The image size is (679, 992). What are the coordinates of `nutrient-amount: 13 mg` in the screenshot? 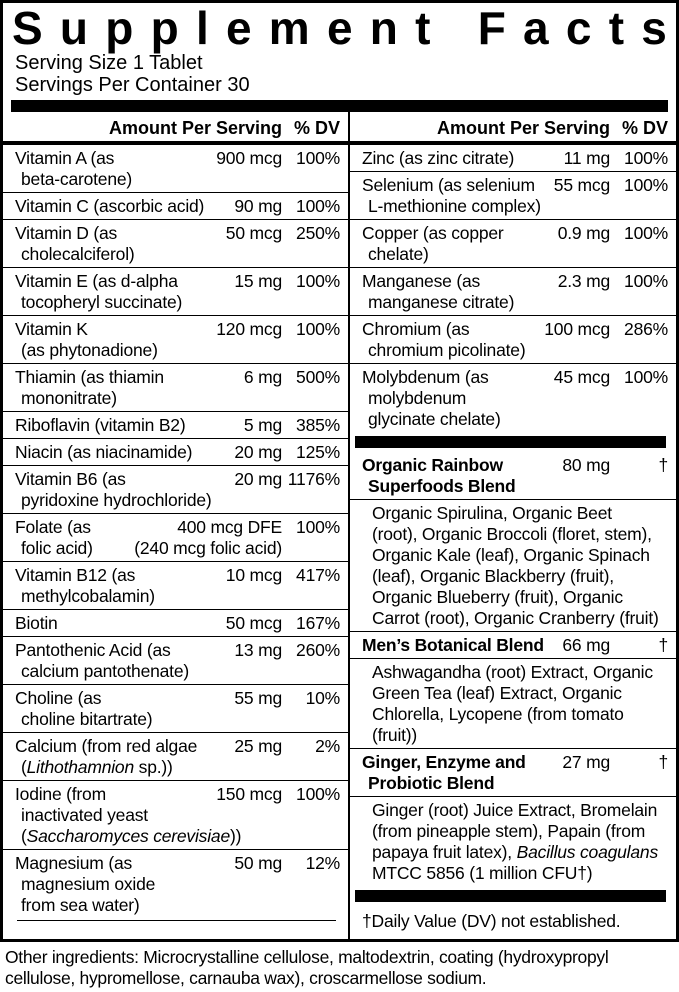 It's located at (258, 650).